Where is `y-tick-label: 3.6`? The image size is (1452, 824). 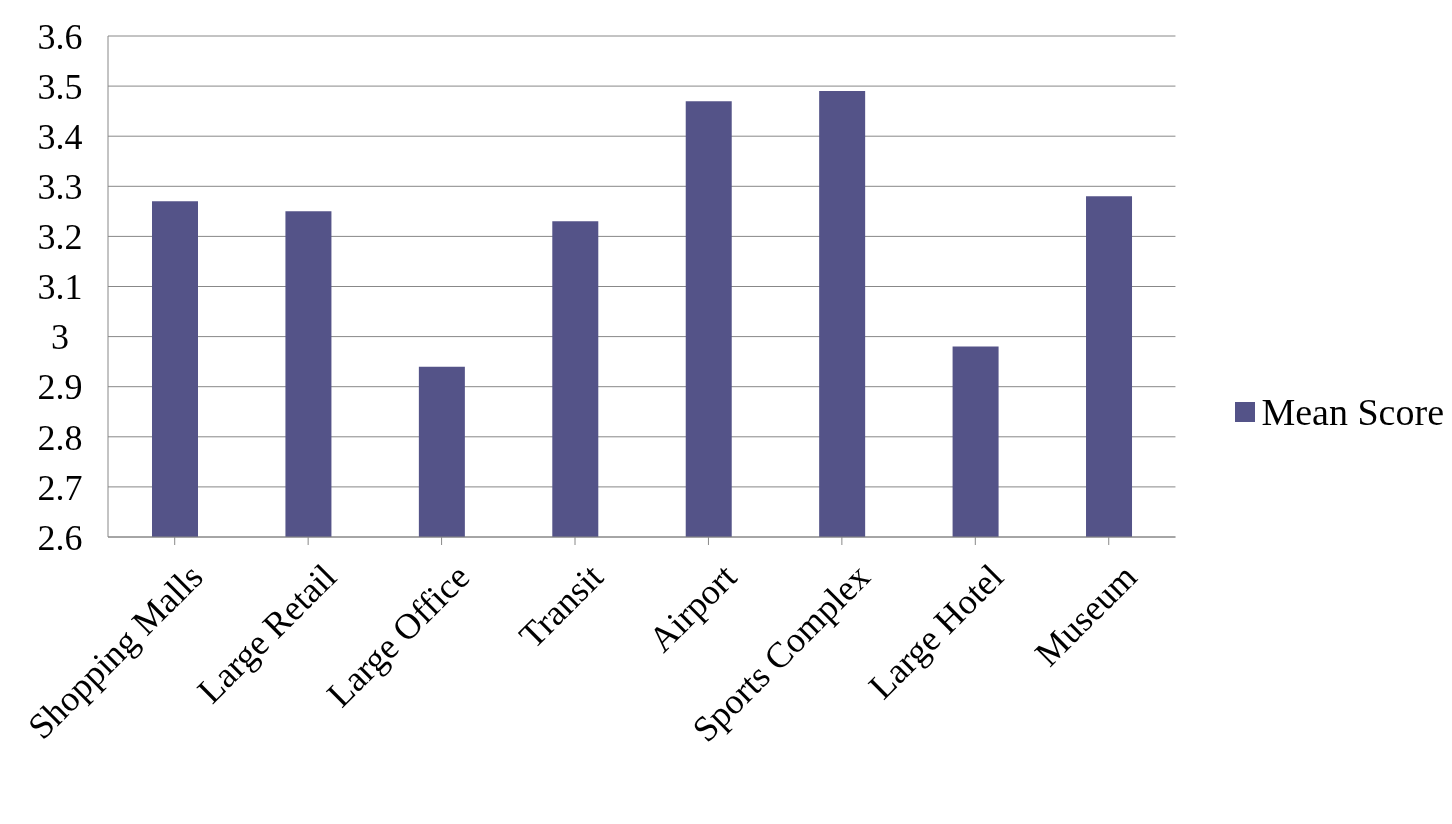 y-tick-label: 3.6 is located at coordinates (60, 36).